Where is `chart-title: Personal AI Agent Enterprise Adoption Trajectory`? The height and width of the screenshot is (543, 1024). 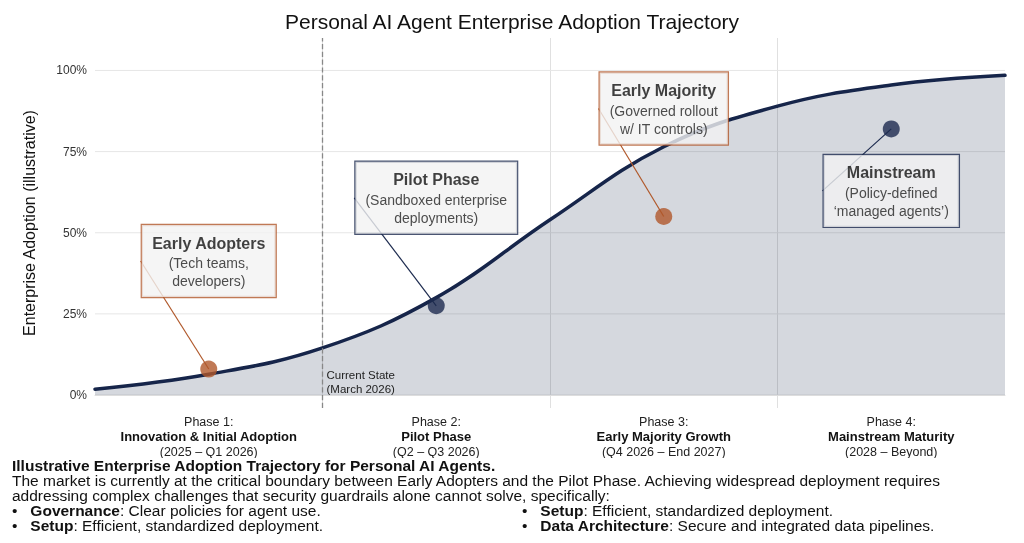
chart-title: Personal AI Agent Enterprise Adoption Trajectory is located at coordinates (512, 21).